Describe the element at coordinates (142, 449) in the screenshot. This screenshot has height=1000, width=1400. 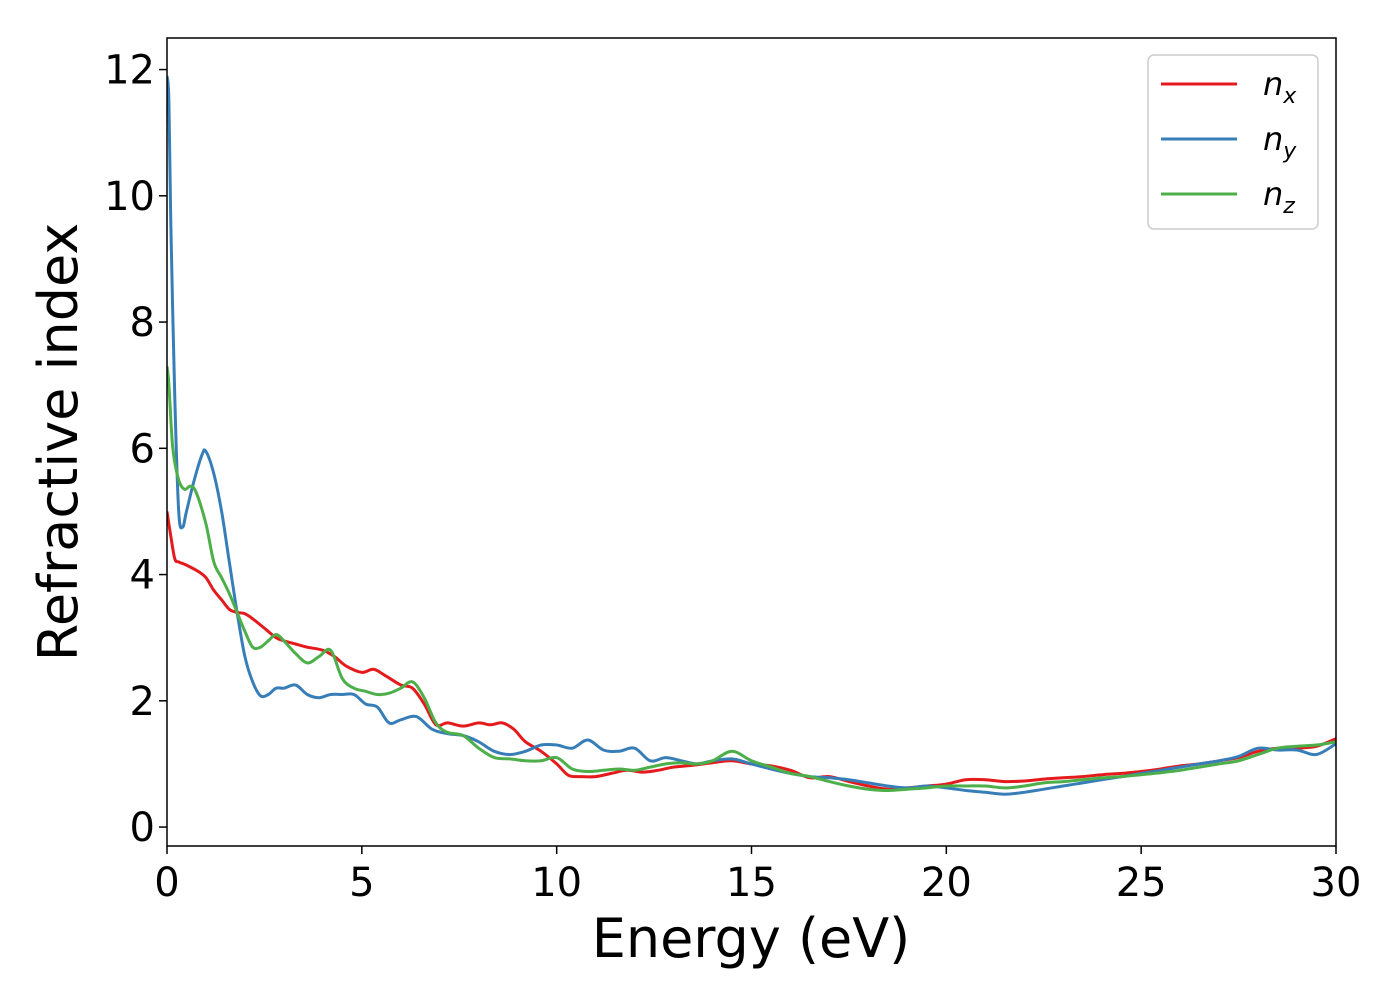
I see `y-tick-label: 6` at that location.